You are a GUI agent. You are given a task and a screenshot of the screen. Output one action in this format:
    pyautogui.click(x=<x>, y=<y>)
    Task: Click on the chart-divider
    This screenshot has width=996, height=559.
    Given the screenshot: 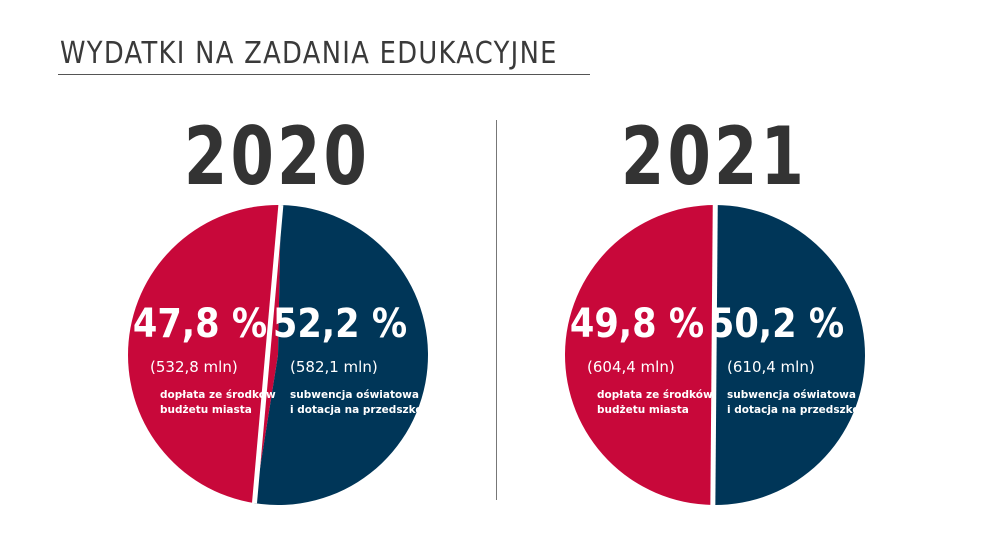 What is the action you would take?
    pyautogui.click(x=496, y=310)
    